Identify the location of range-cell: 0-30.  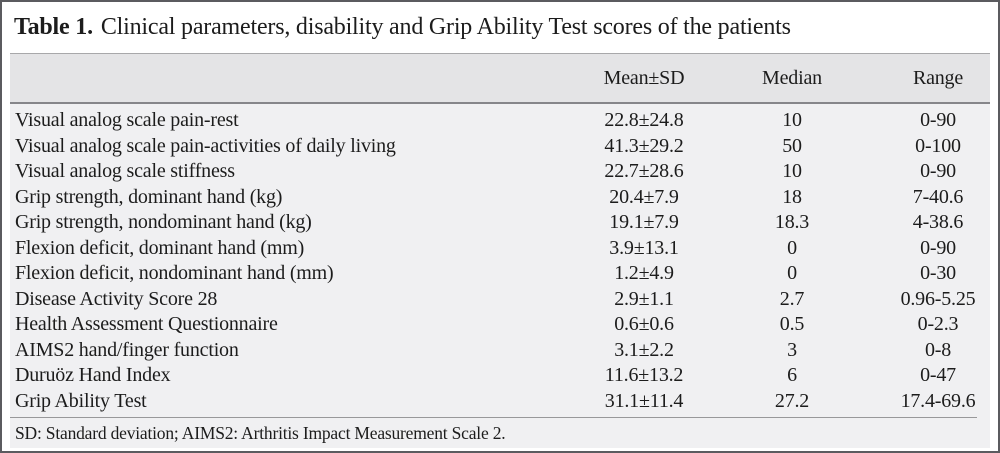
(938, 273).